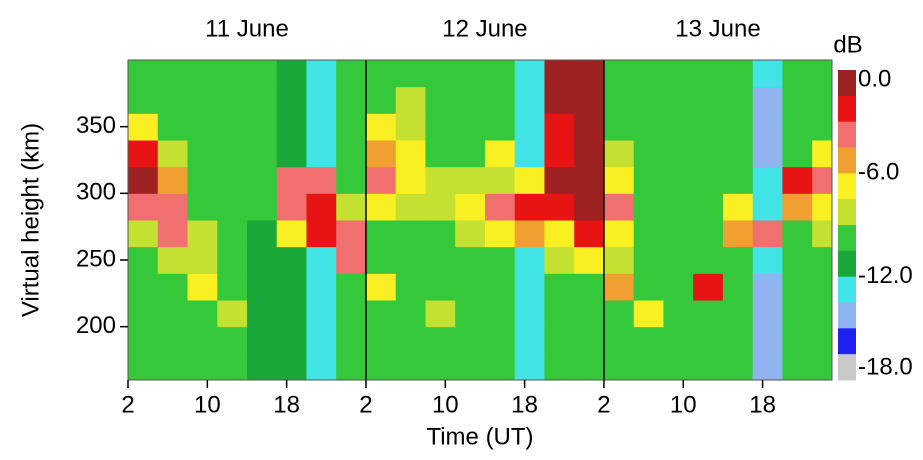 Image resolution: width=923 pixels, height=460 pixels. I want to click on colorbar-tick-label: -6.0, so click(878, 172).